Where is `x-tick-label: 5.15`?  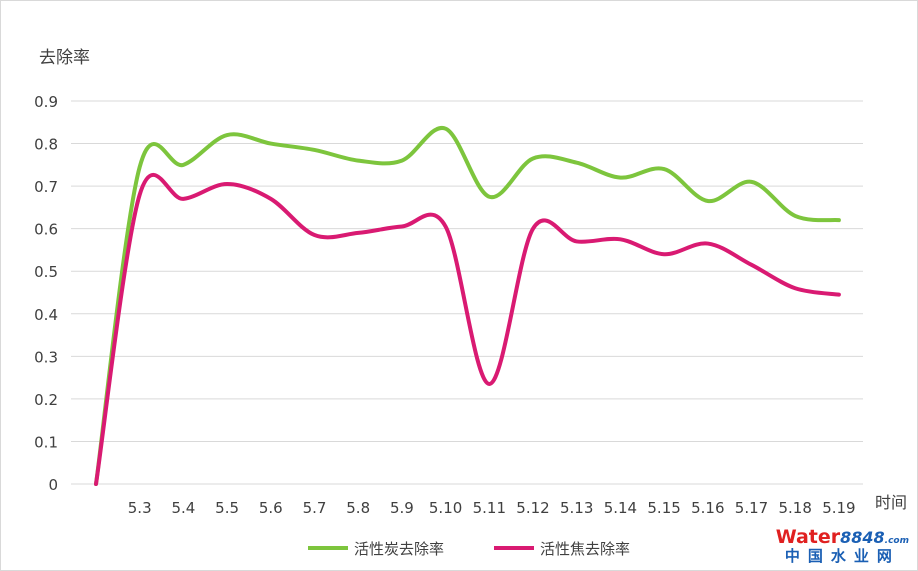
x-tick-label: 5.15 is located at coordinates (663, 508).